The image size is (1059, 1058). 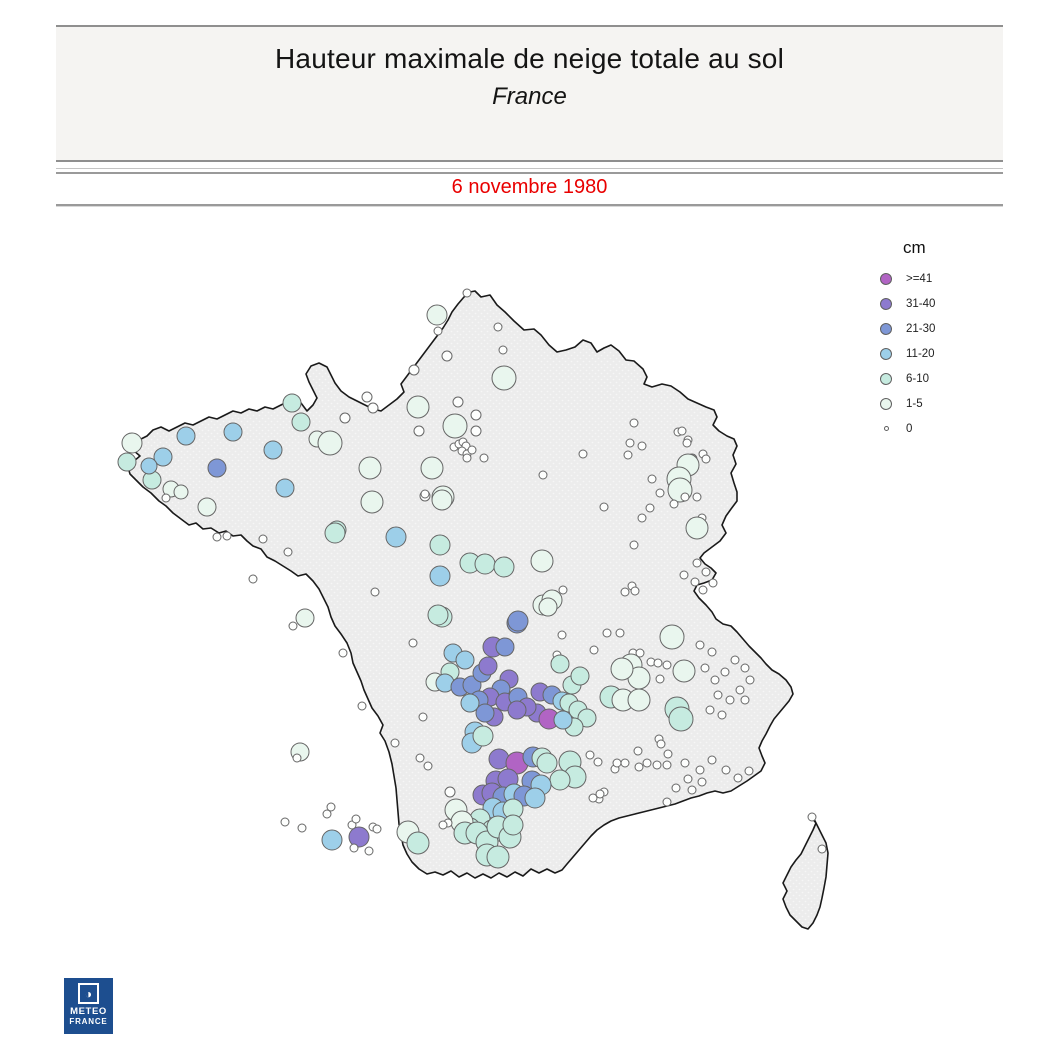 What do you see at coordinates (805, 873) in the screenshot?
I see `corsica-outline` at bounding box center [805, 873].